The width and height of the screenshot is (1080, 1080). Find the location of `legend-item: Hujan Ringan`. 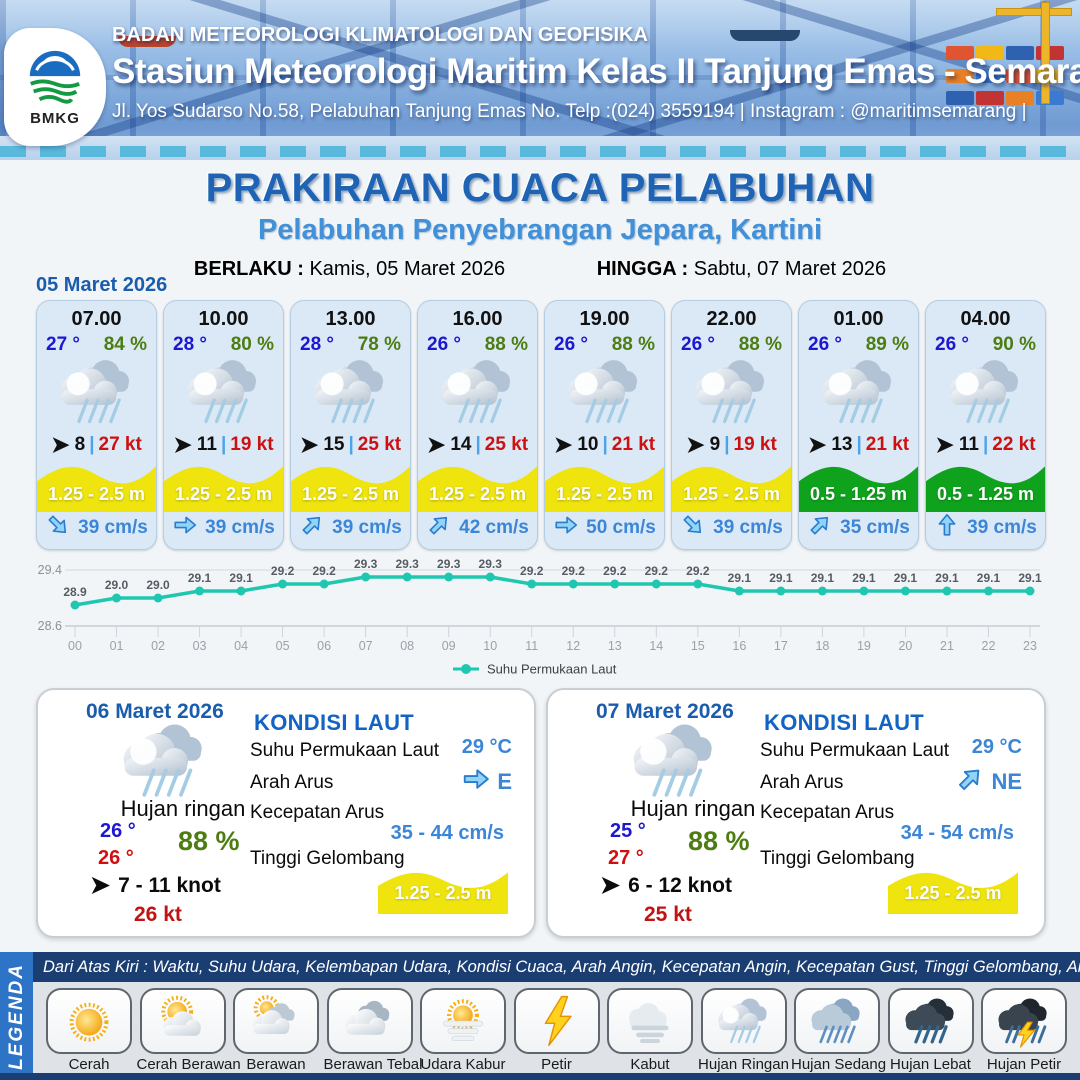

legend-item: Hujan Ringan is located at coordinates (744, 1027).